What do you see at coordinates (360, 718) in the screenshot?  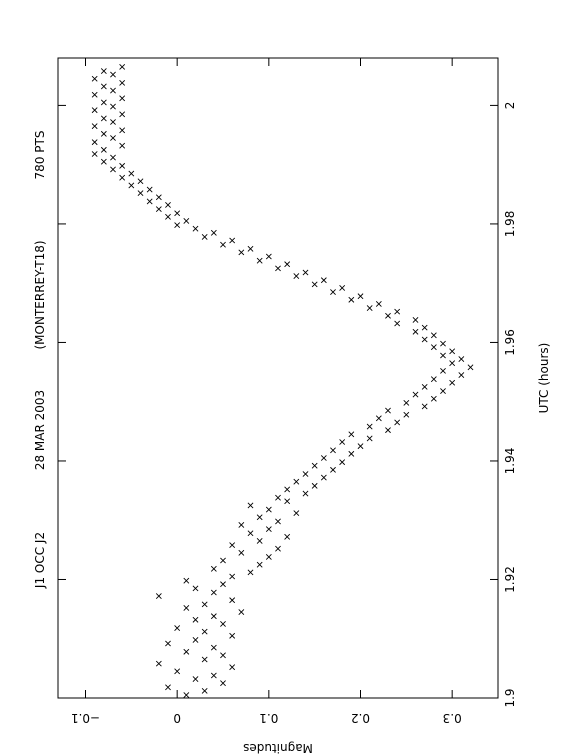 I see `y-tick-label: 0.2` at bounding box center [360, 718].